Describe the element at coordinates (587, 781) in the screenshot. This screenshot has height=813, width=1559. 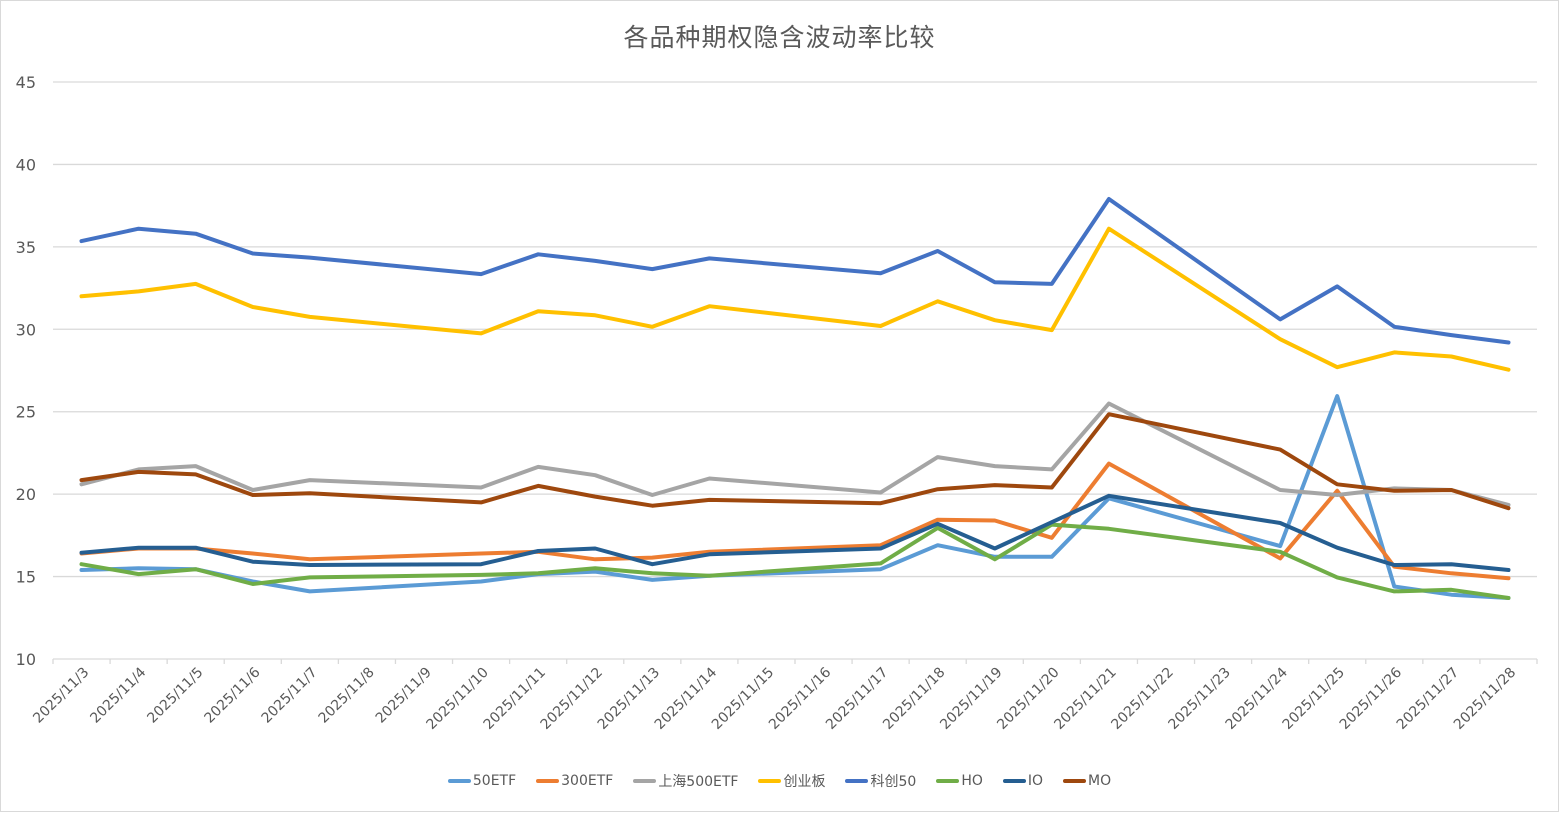
I see `legend-label: 300ETF` at that location.